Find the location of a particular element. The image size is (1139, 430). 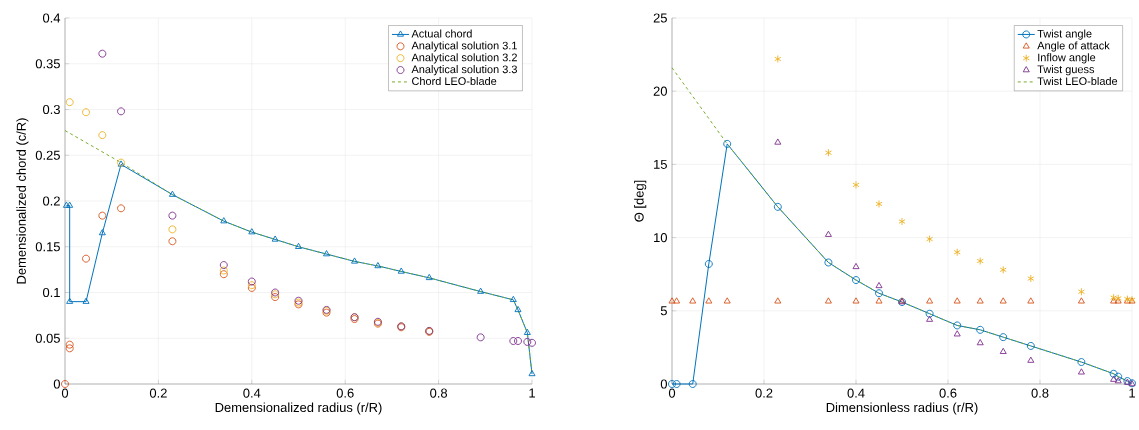

legend-label: Inflow angle is located at coordinates (1067, 58).